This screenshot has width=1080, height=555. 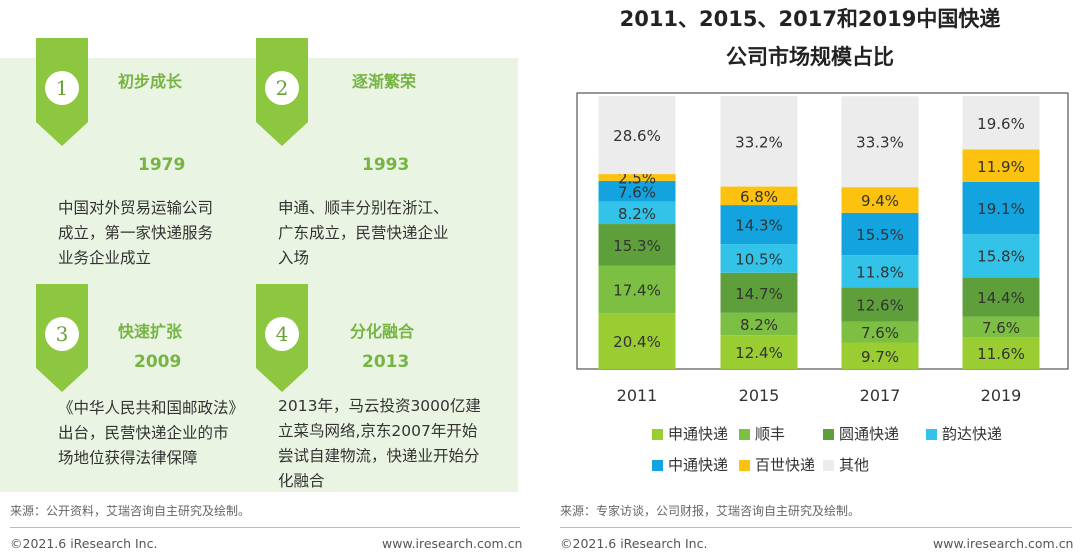 I want to click on milestone-2-badge: 2, so click(x=284, y=93).